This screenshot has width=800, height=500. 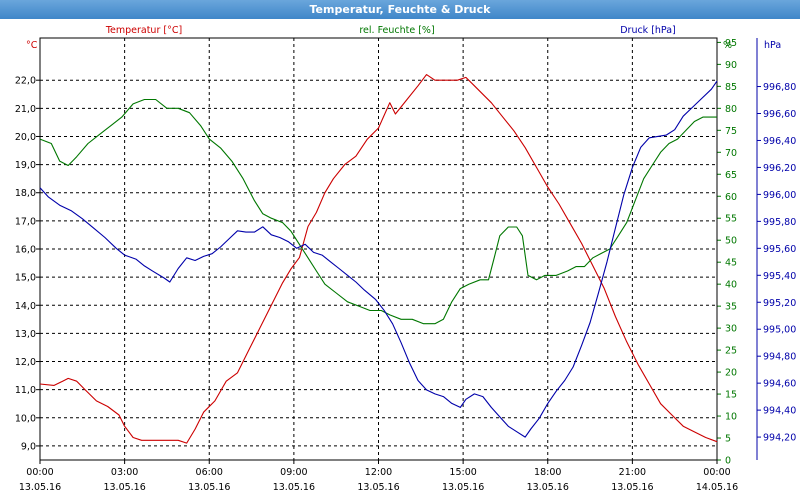 I want to click on x-tick-time: 09:00, so click(x=293, y=472).